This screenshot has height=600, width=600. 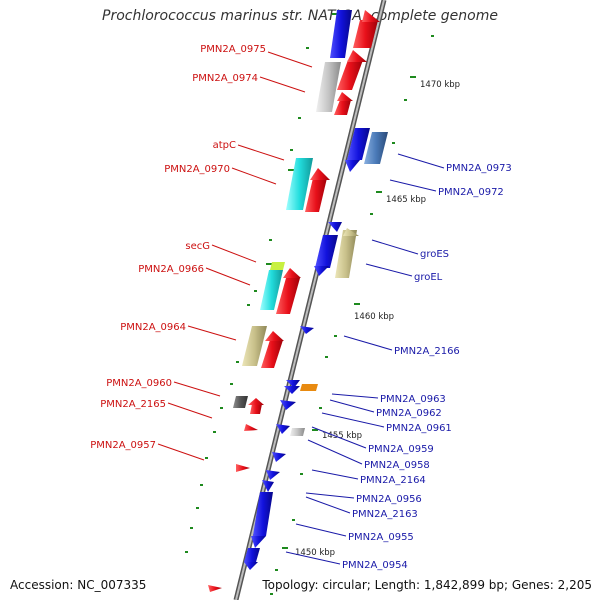 What do you see at coordinates (389, 499) in the screenshot?
I see `label-pmn2a-0956: PMN2A_0956` at bounding box center [389, 499].